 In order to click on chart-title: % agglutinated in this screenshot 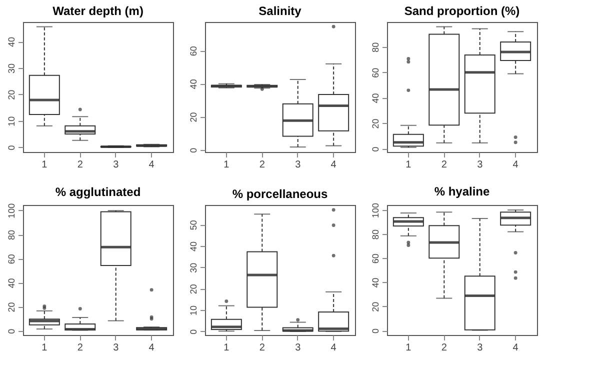, I will do `click(98, 191)`.